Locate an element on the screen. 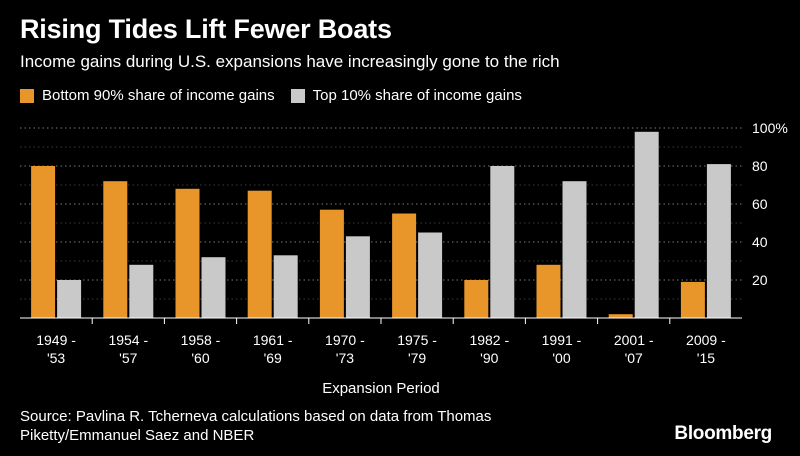  y-tick-label: 60 is located at coordinates (760, 204).